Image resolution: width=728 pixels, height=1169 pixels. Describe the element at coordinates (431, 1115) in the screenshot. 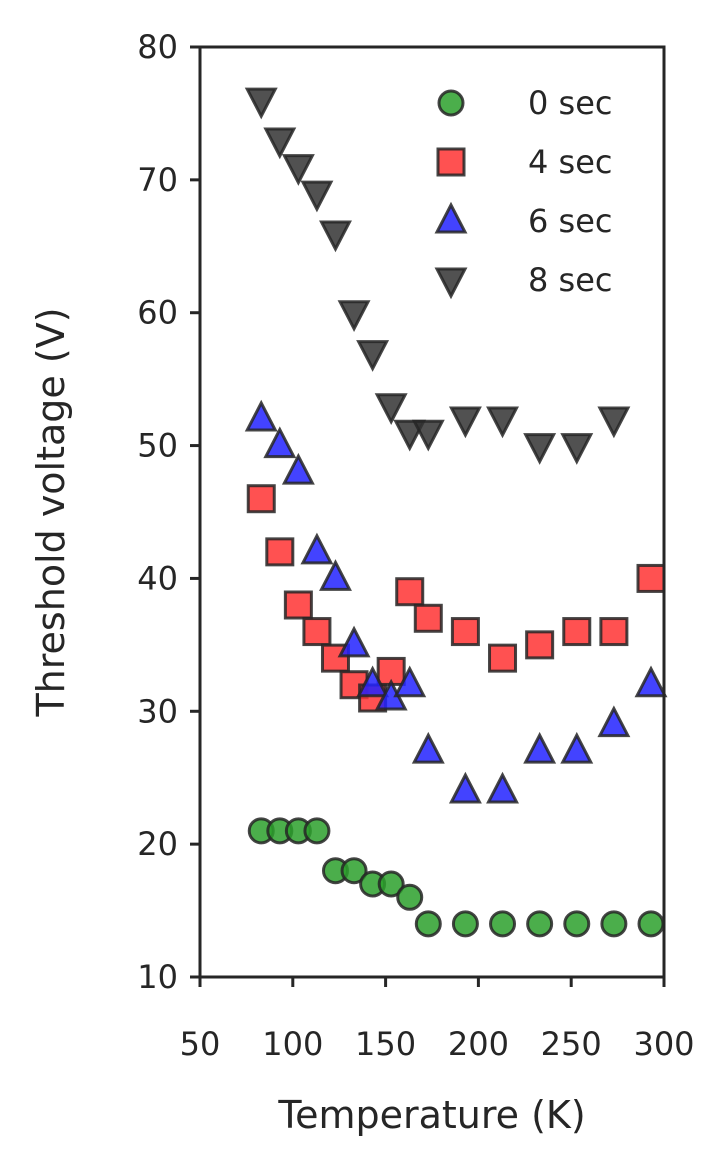

I see `x-axis-title: Temperature (K)` at that location.